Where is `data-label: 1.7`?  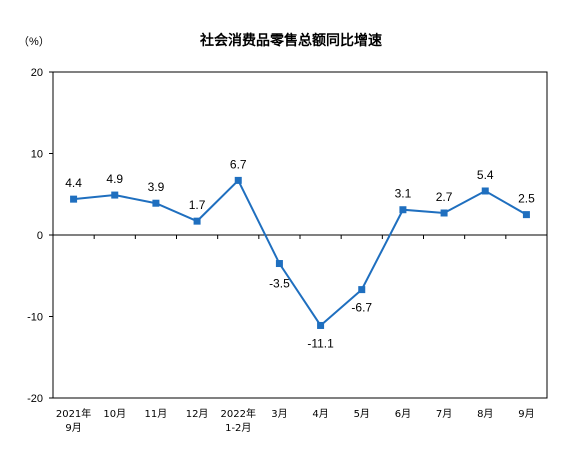
data-label: 1.7 is located at coordinates (197, 205).